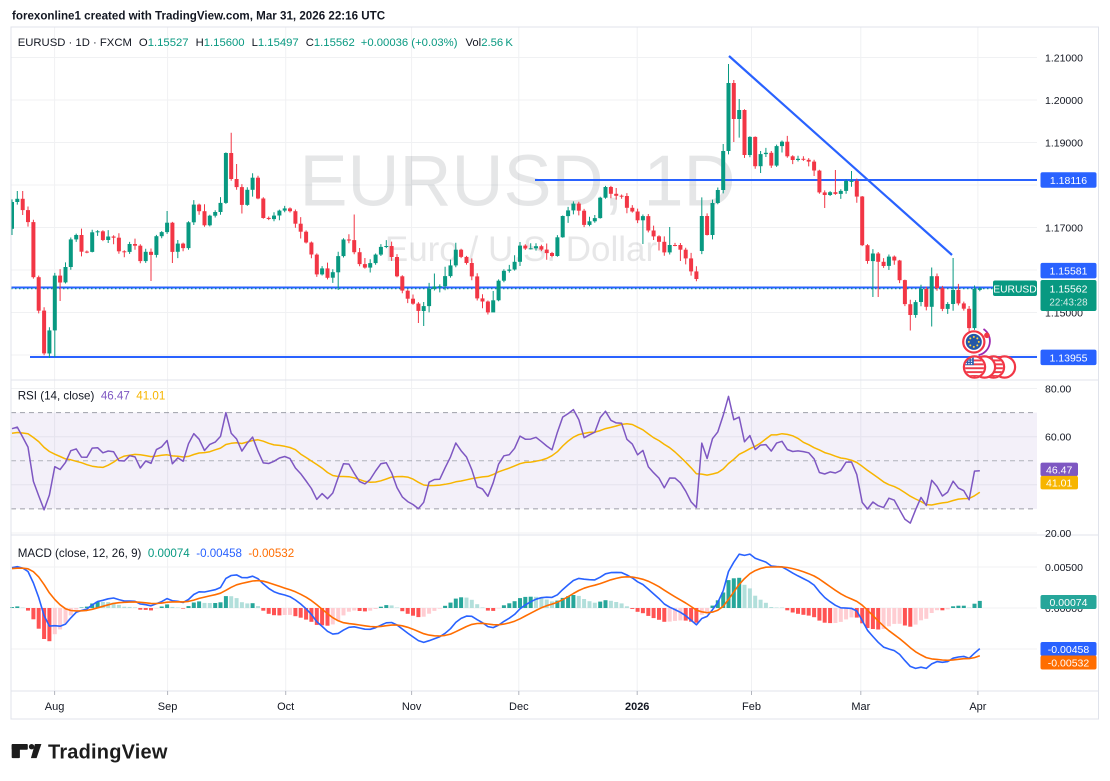 This screenshot has height=781, width=1110. I want to click on svg-text: 1.15562, so click(1069, 290).